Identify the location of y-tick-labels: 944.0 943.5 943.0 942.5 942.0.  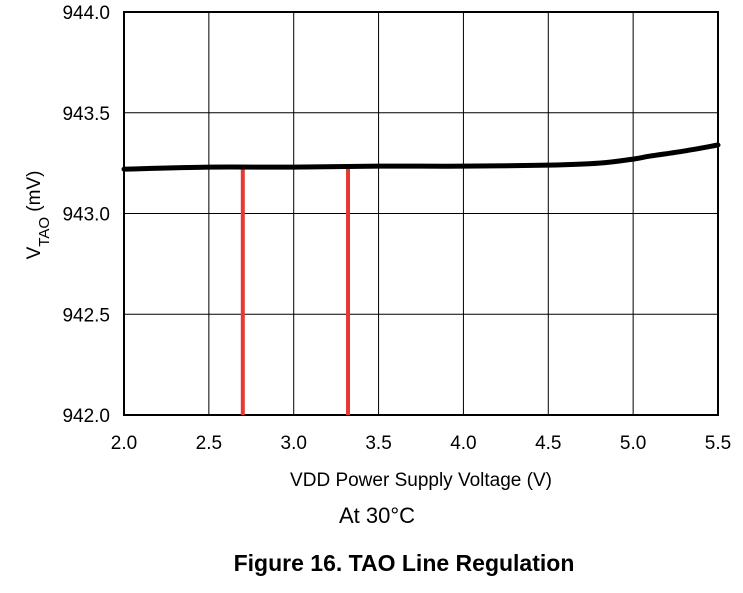
(86, 215).